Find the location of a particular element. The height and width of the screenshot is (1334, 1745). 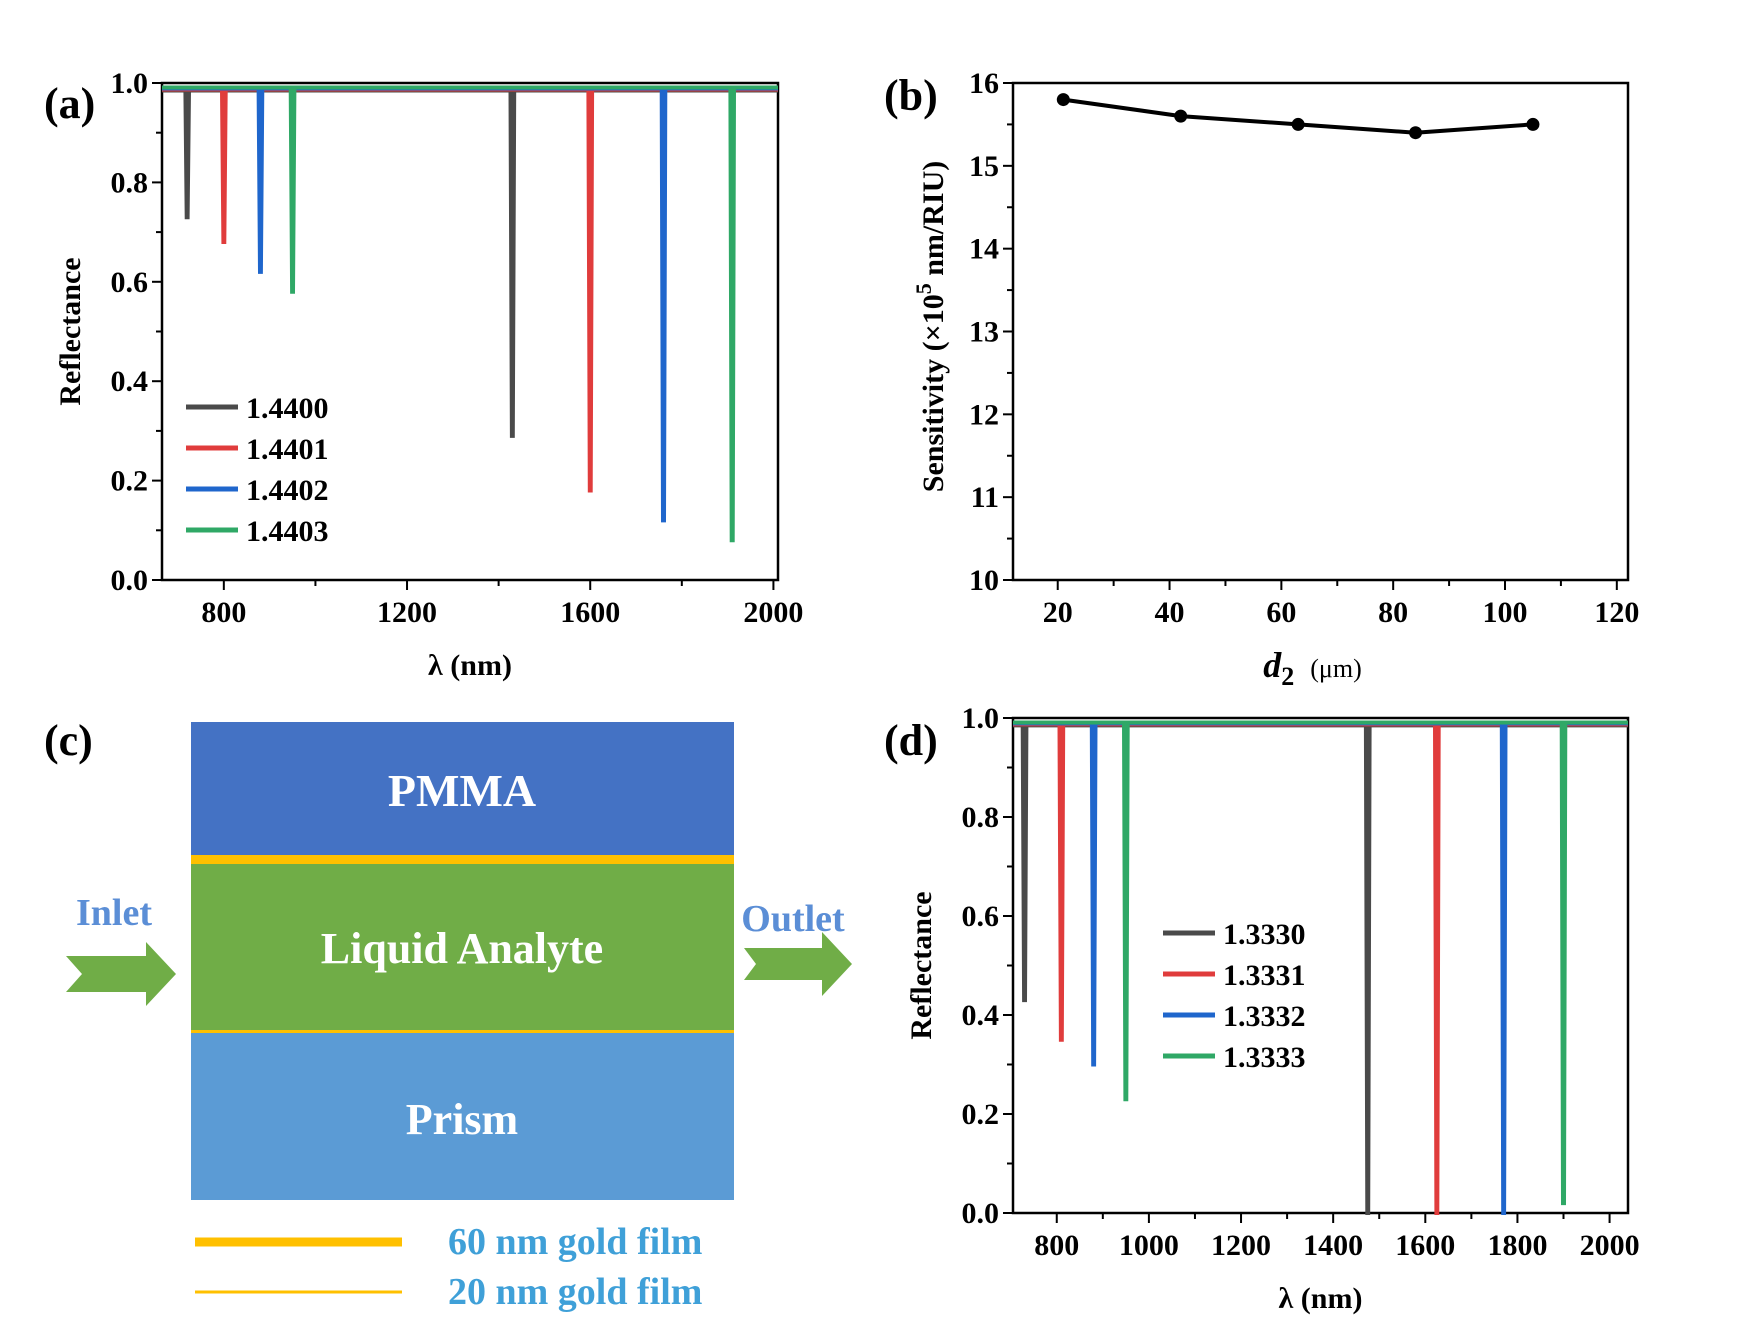

y-tick-label: 15 is located at coordinates (984, 166).